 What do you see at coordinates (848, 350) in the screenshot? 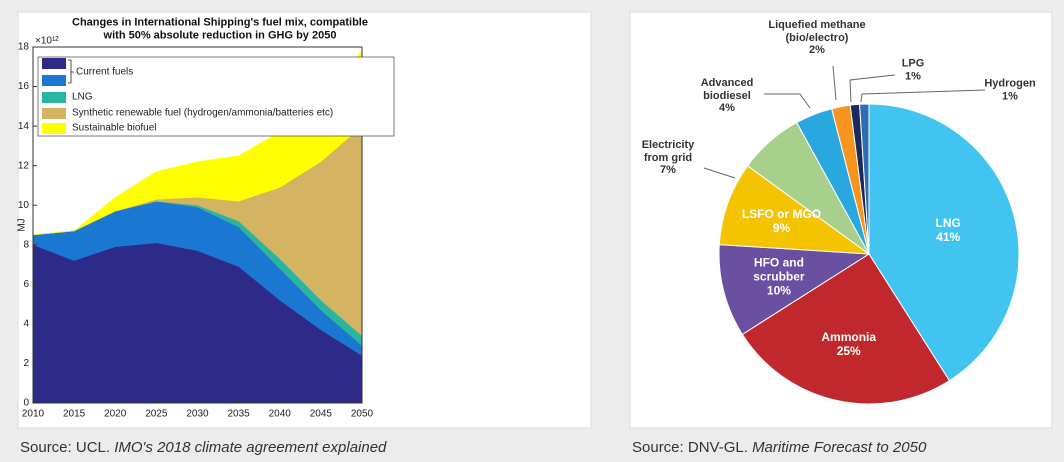
I see `value-label: 25%` at bounding box center [848, 350].